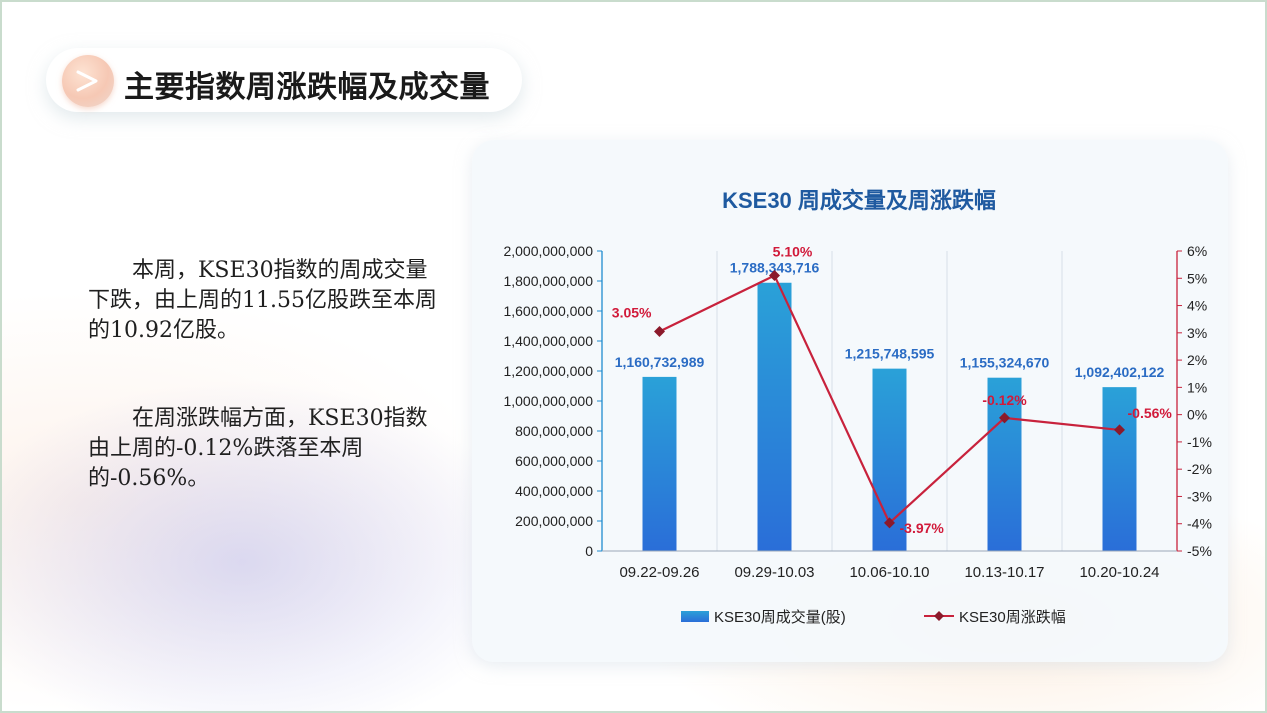  What do you see at coordinates (1197, 360) in the screenshot?
I see `right-tick-label: 2%` at bounding box center [1197, 360].